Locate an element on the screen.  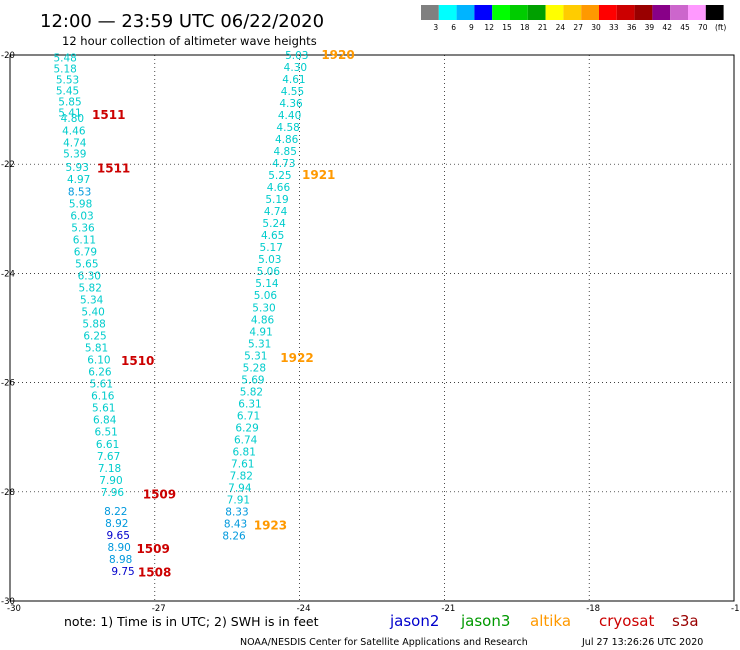
satellite-name: altika is located at coordinates (550, 621).